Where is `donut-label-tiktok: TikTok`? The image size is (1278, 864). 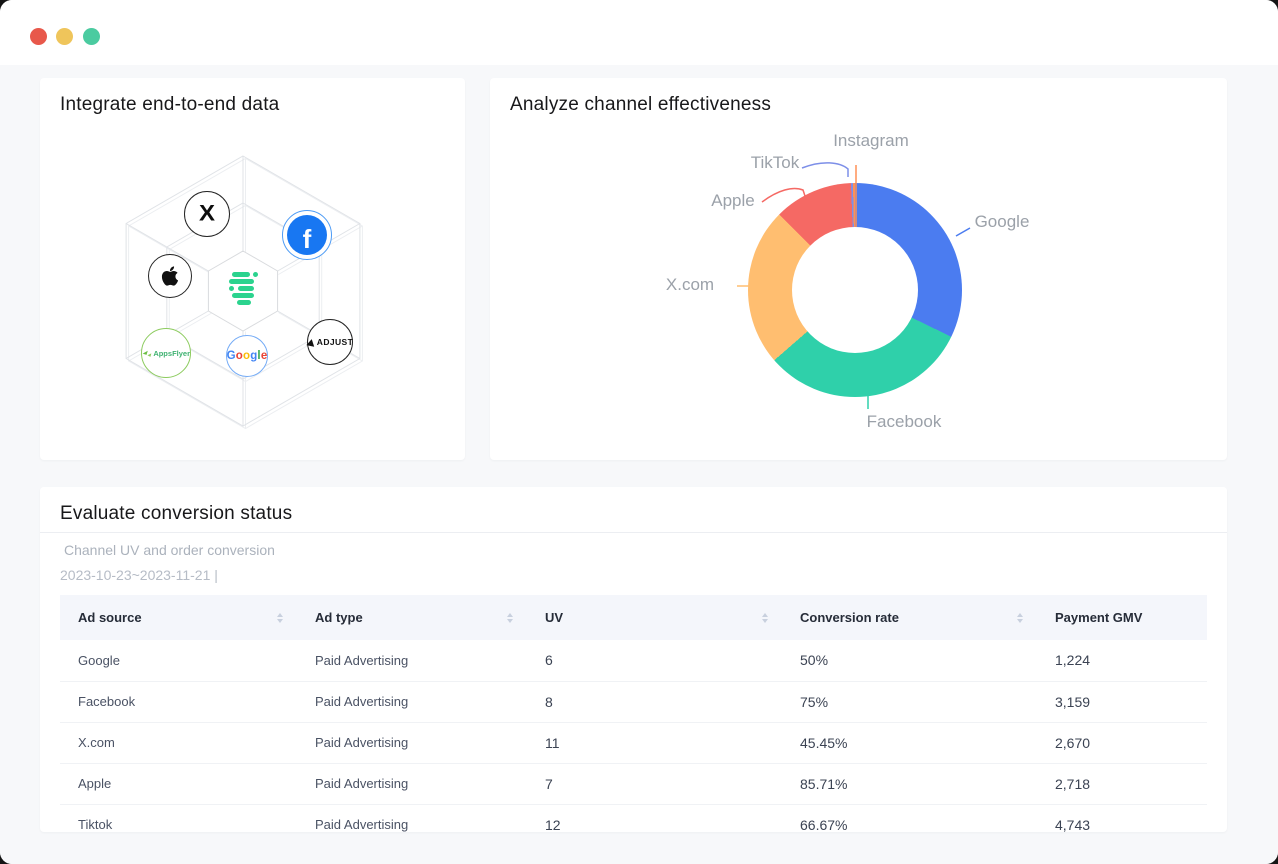 donut-label-tiktok: TikTok is located at coordinates (775, 162).